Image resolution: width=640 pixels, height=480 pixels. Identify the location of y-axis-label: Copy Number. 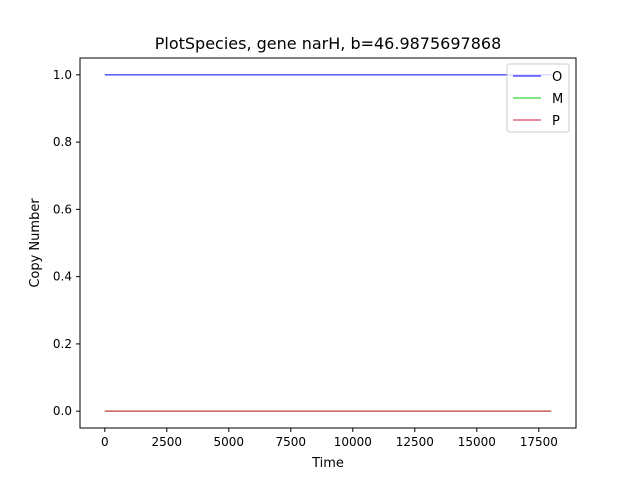
(35, 243).